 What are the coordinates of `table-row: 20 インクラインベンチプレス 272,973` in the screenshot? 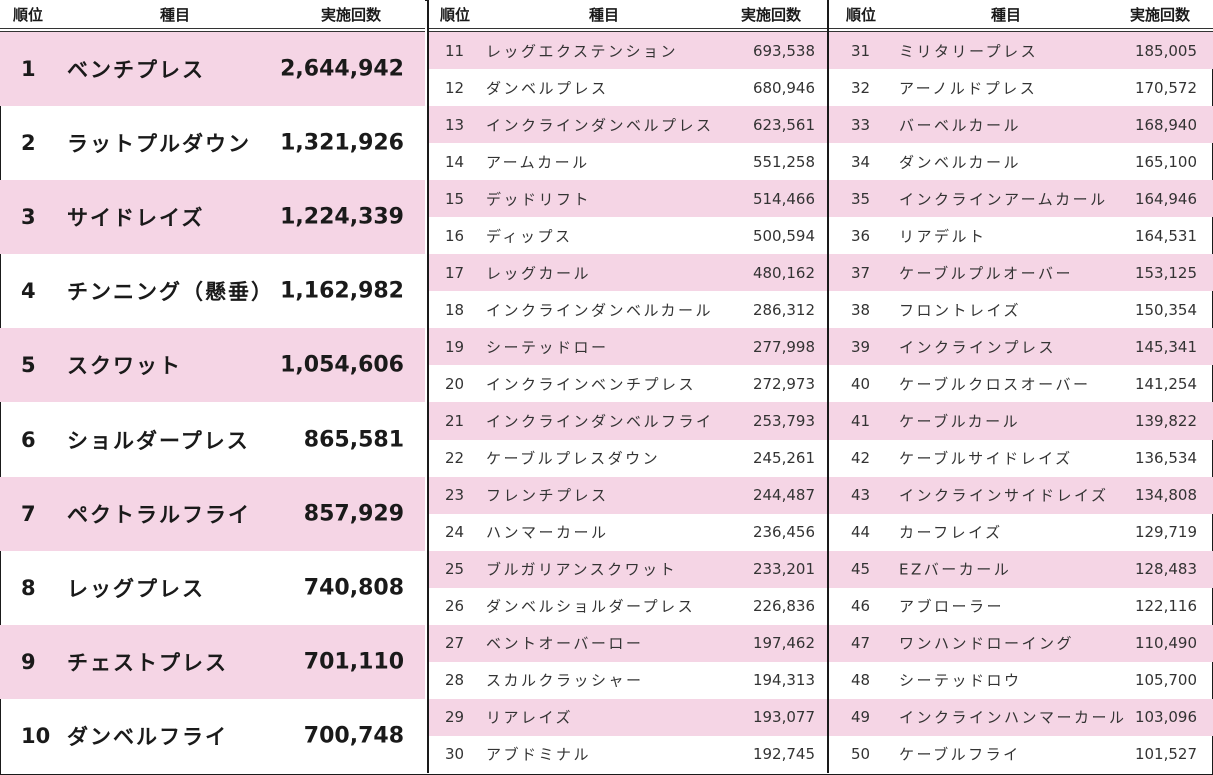 It's located at (628, 383).